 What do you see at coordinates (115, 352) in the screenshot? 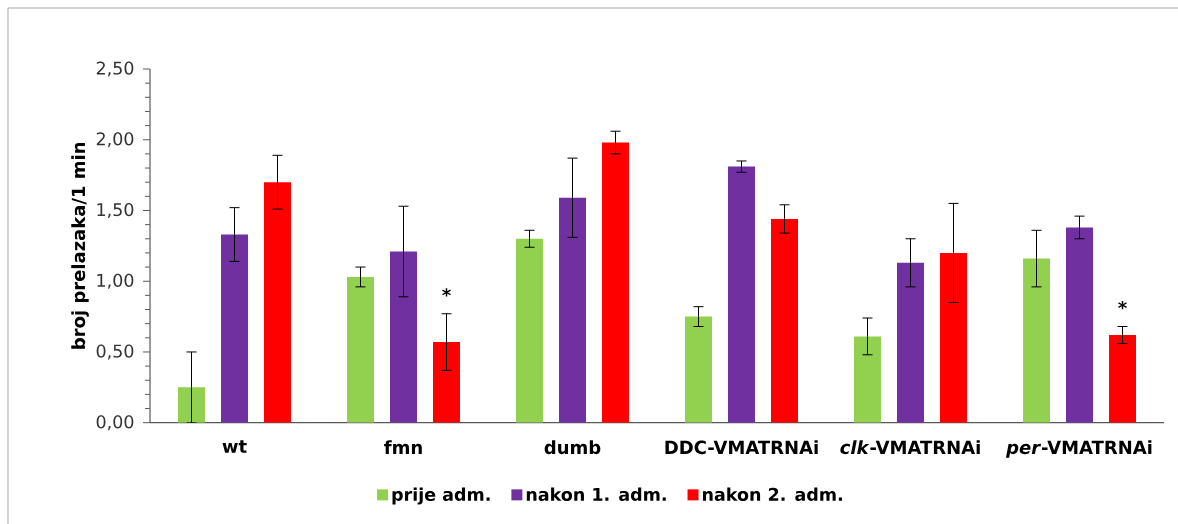
I see `y-tick-label: 0,50` at bounding box center [115, 352].